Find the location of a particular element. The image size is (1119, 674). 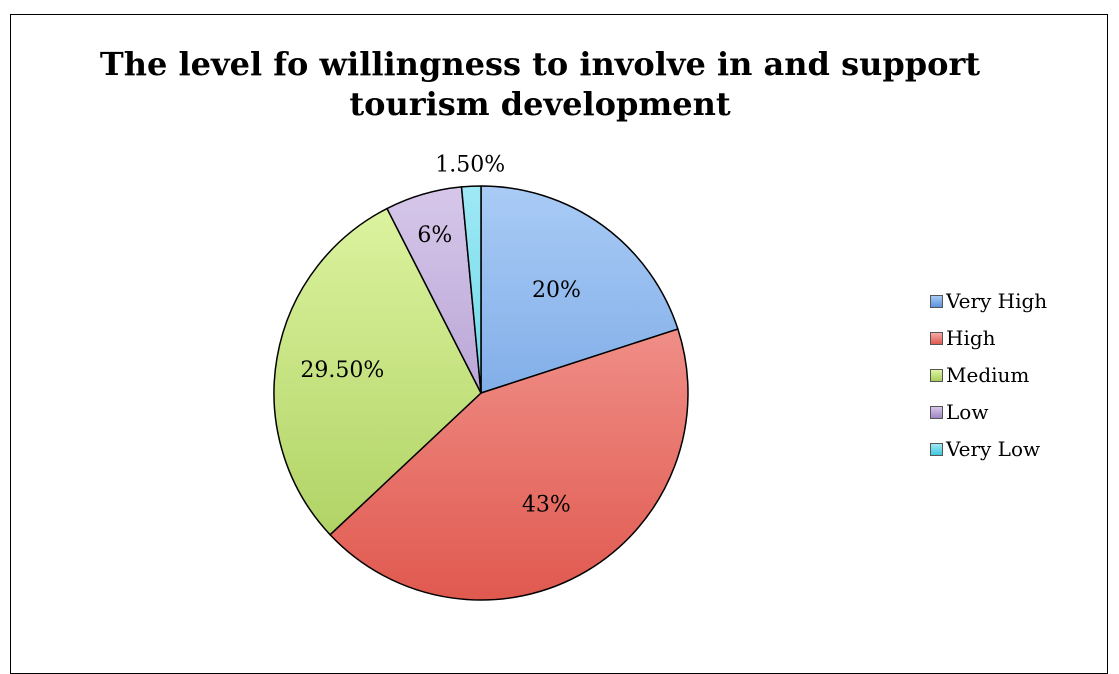

legend-swatch-very-low is located at coordinates (936, 449).